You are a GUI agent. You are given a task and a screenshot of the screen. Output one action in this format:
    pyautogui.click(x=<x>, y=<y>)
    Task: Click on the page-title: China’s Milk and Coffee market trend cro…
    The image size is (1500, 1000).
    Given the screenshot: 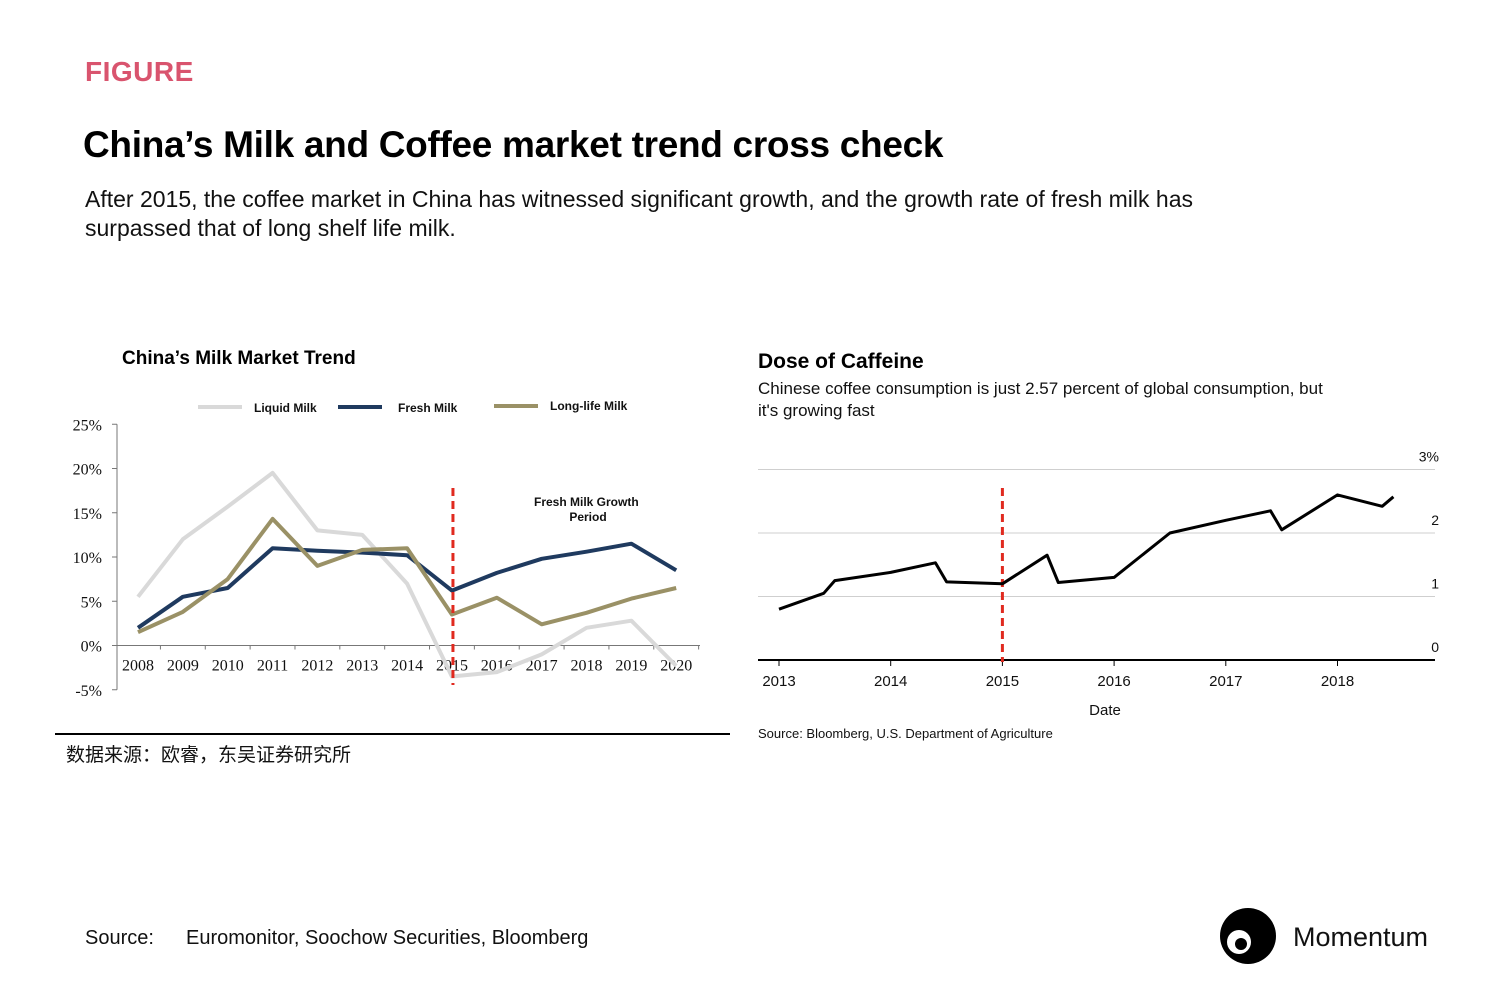 What is the action you would take?
    pyautogui.click(x=513, y=144)
    